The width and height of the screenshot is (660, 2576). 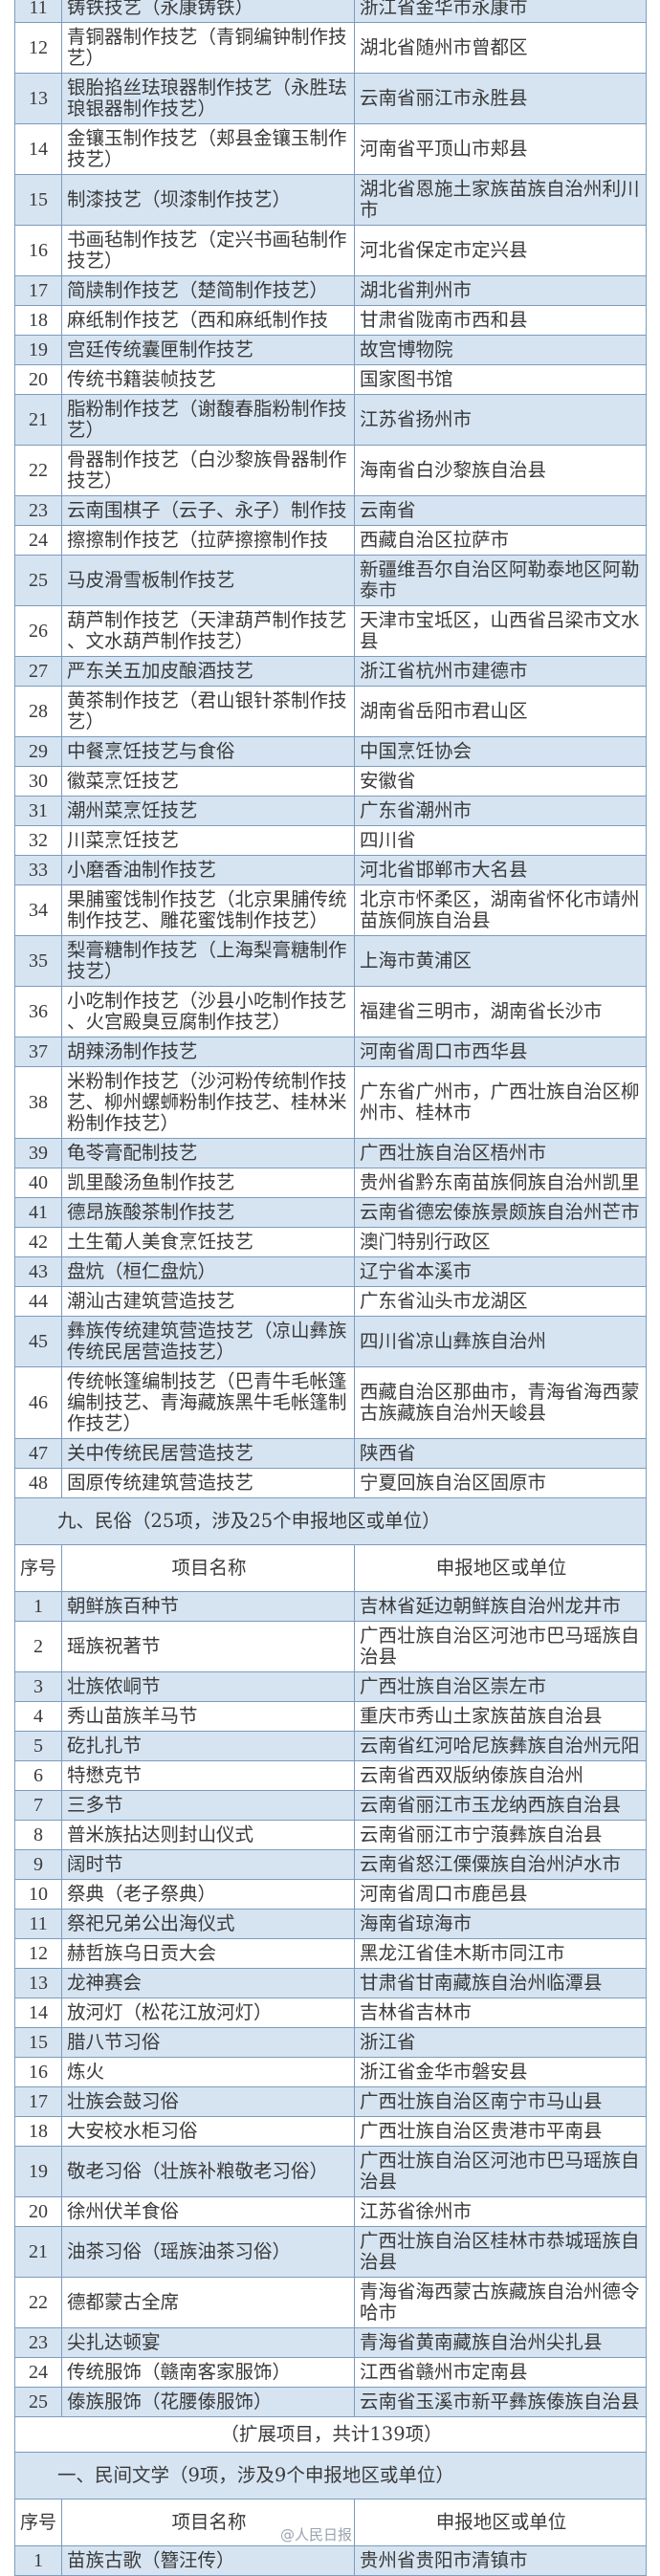 What do you see at coordinates (500, 1894) in the screenshot?
I see `item-region: 河南省周口市鹿邑县` at bounding box center [500, 1894].